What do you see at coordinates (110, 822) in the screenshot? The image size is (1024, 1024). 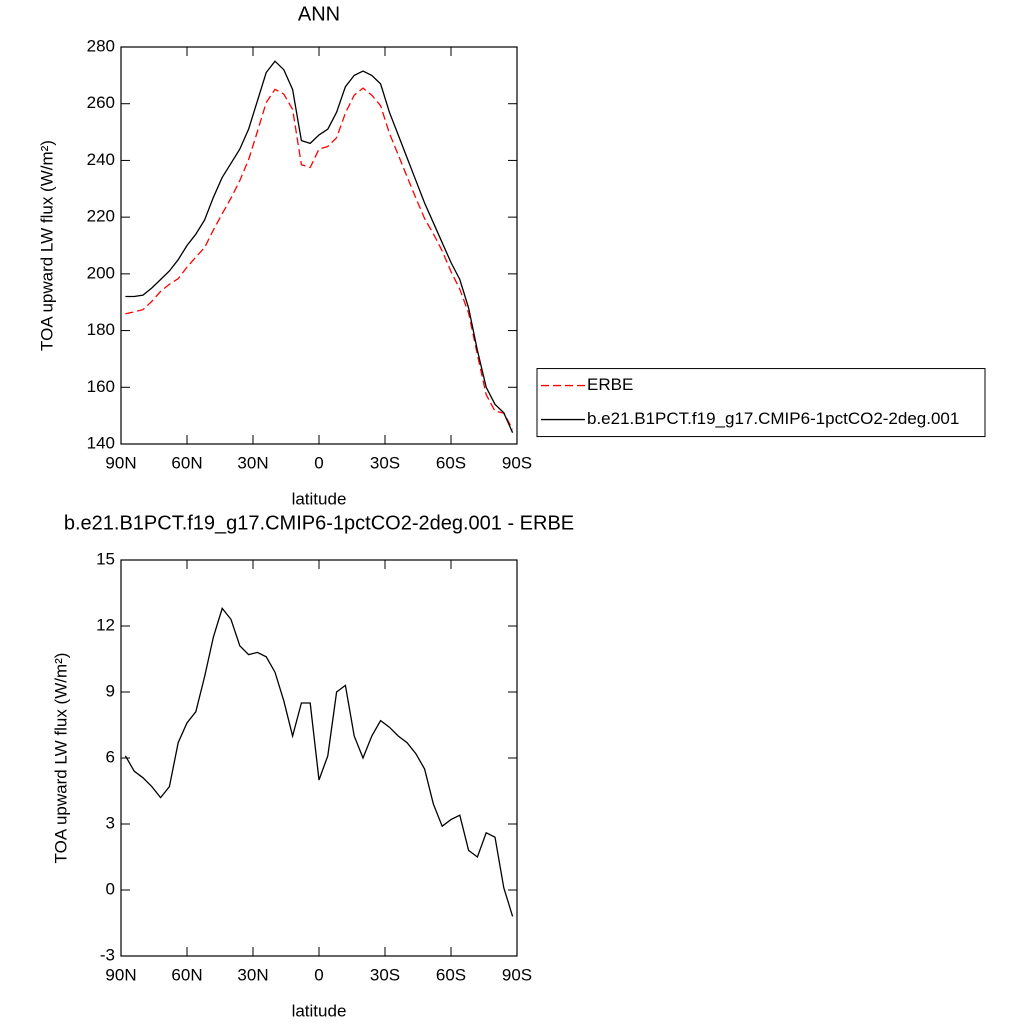 I see `y-tick-label: 3` at bounding box center [110, 822].